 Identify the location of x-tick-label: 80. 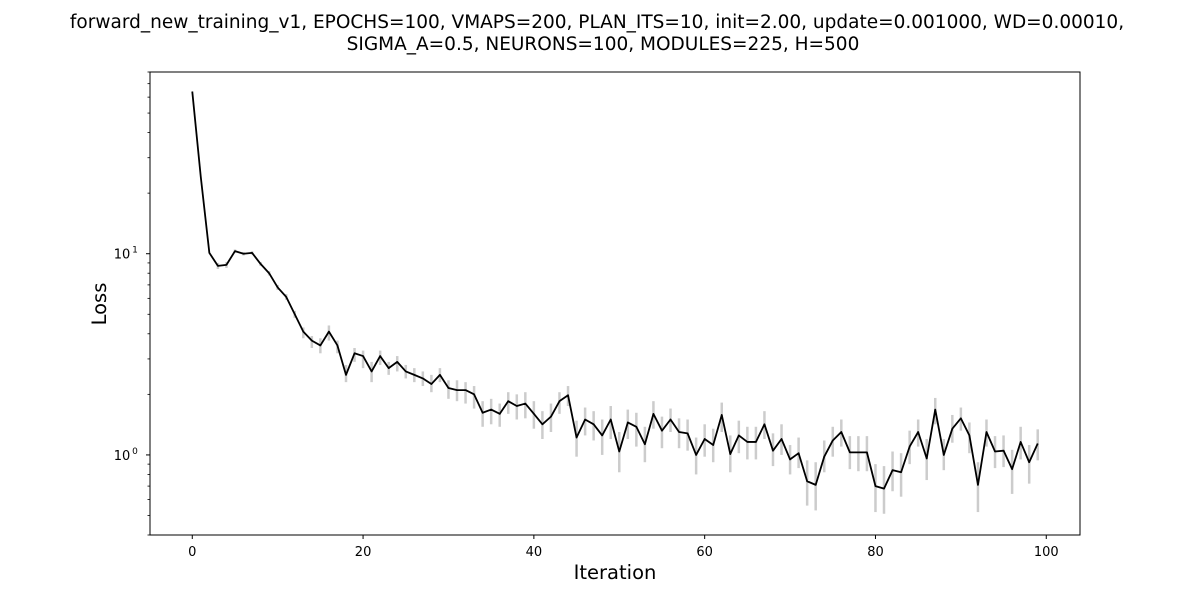
(875, 552).